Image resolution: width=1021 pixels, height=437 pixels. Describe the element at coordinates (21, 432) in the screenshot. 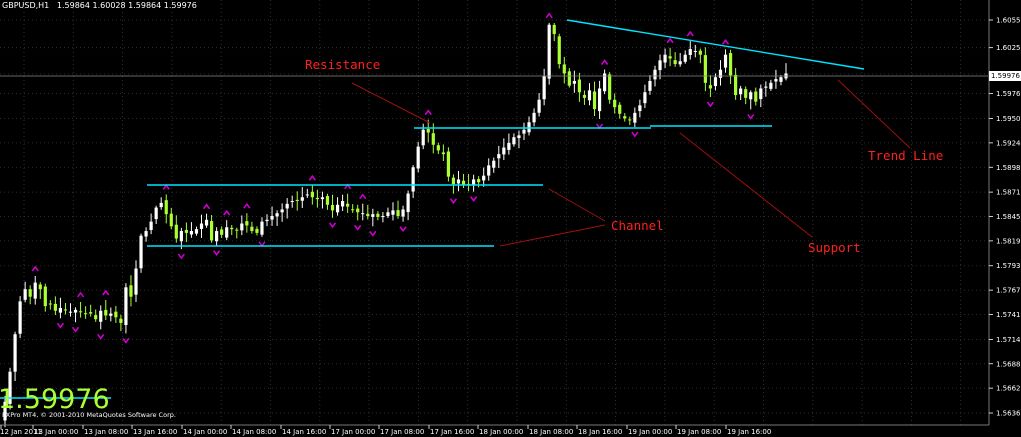

I see `x-tick-label: 12 Jan 2011` at that location.